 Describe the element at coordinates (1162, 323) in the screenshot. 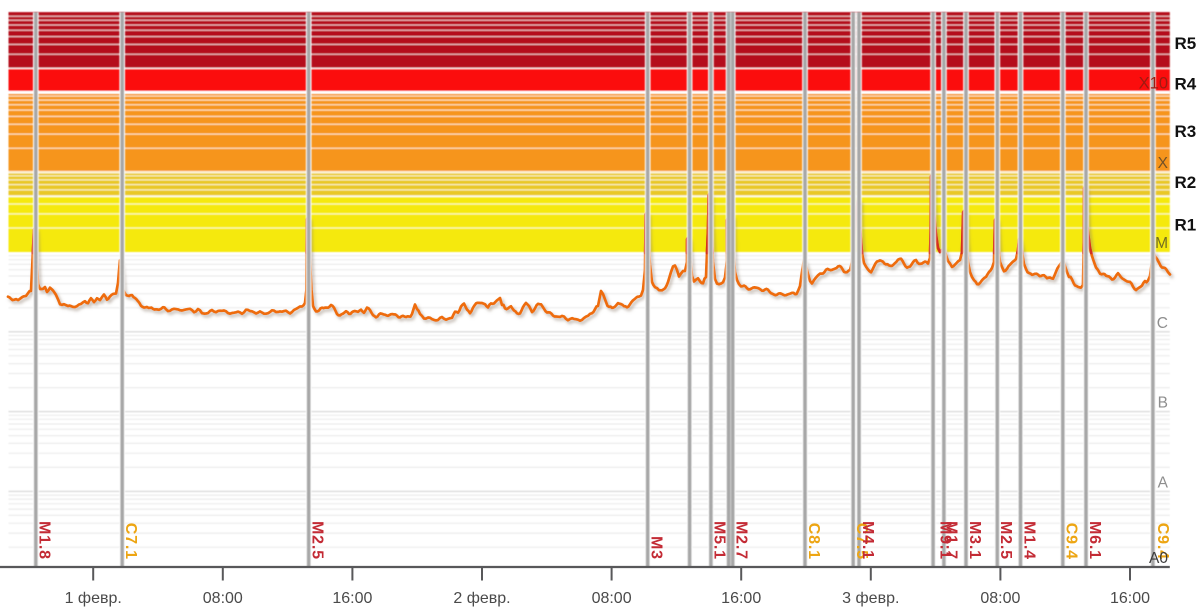

I see `svg-text: C` at that location.